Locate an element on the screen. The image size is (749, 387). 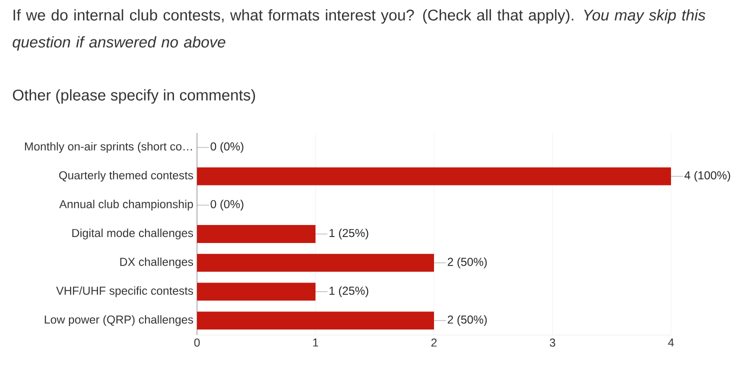
x-tick-label: 4 is located at coordinates (671, 342).